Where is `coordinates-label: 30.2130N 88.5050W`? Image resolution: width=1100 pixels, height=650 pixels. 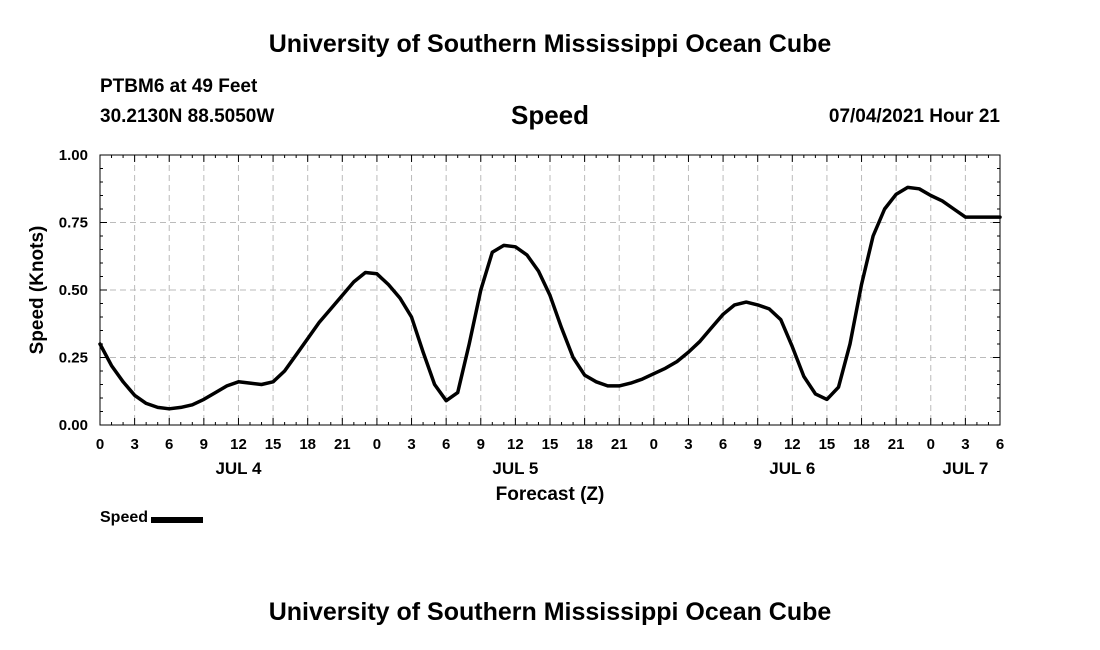 coordinates-label: 30.2130N 88.5050W is located at coordinates (187, 116).